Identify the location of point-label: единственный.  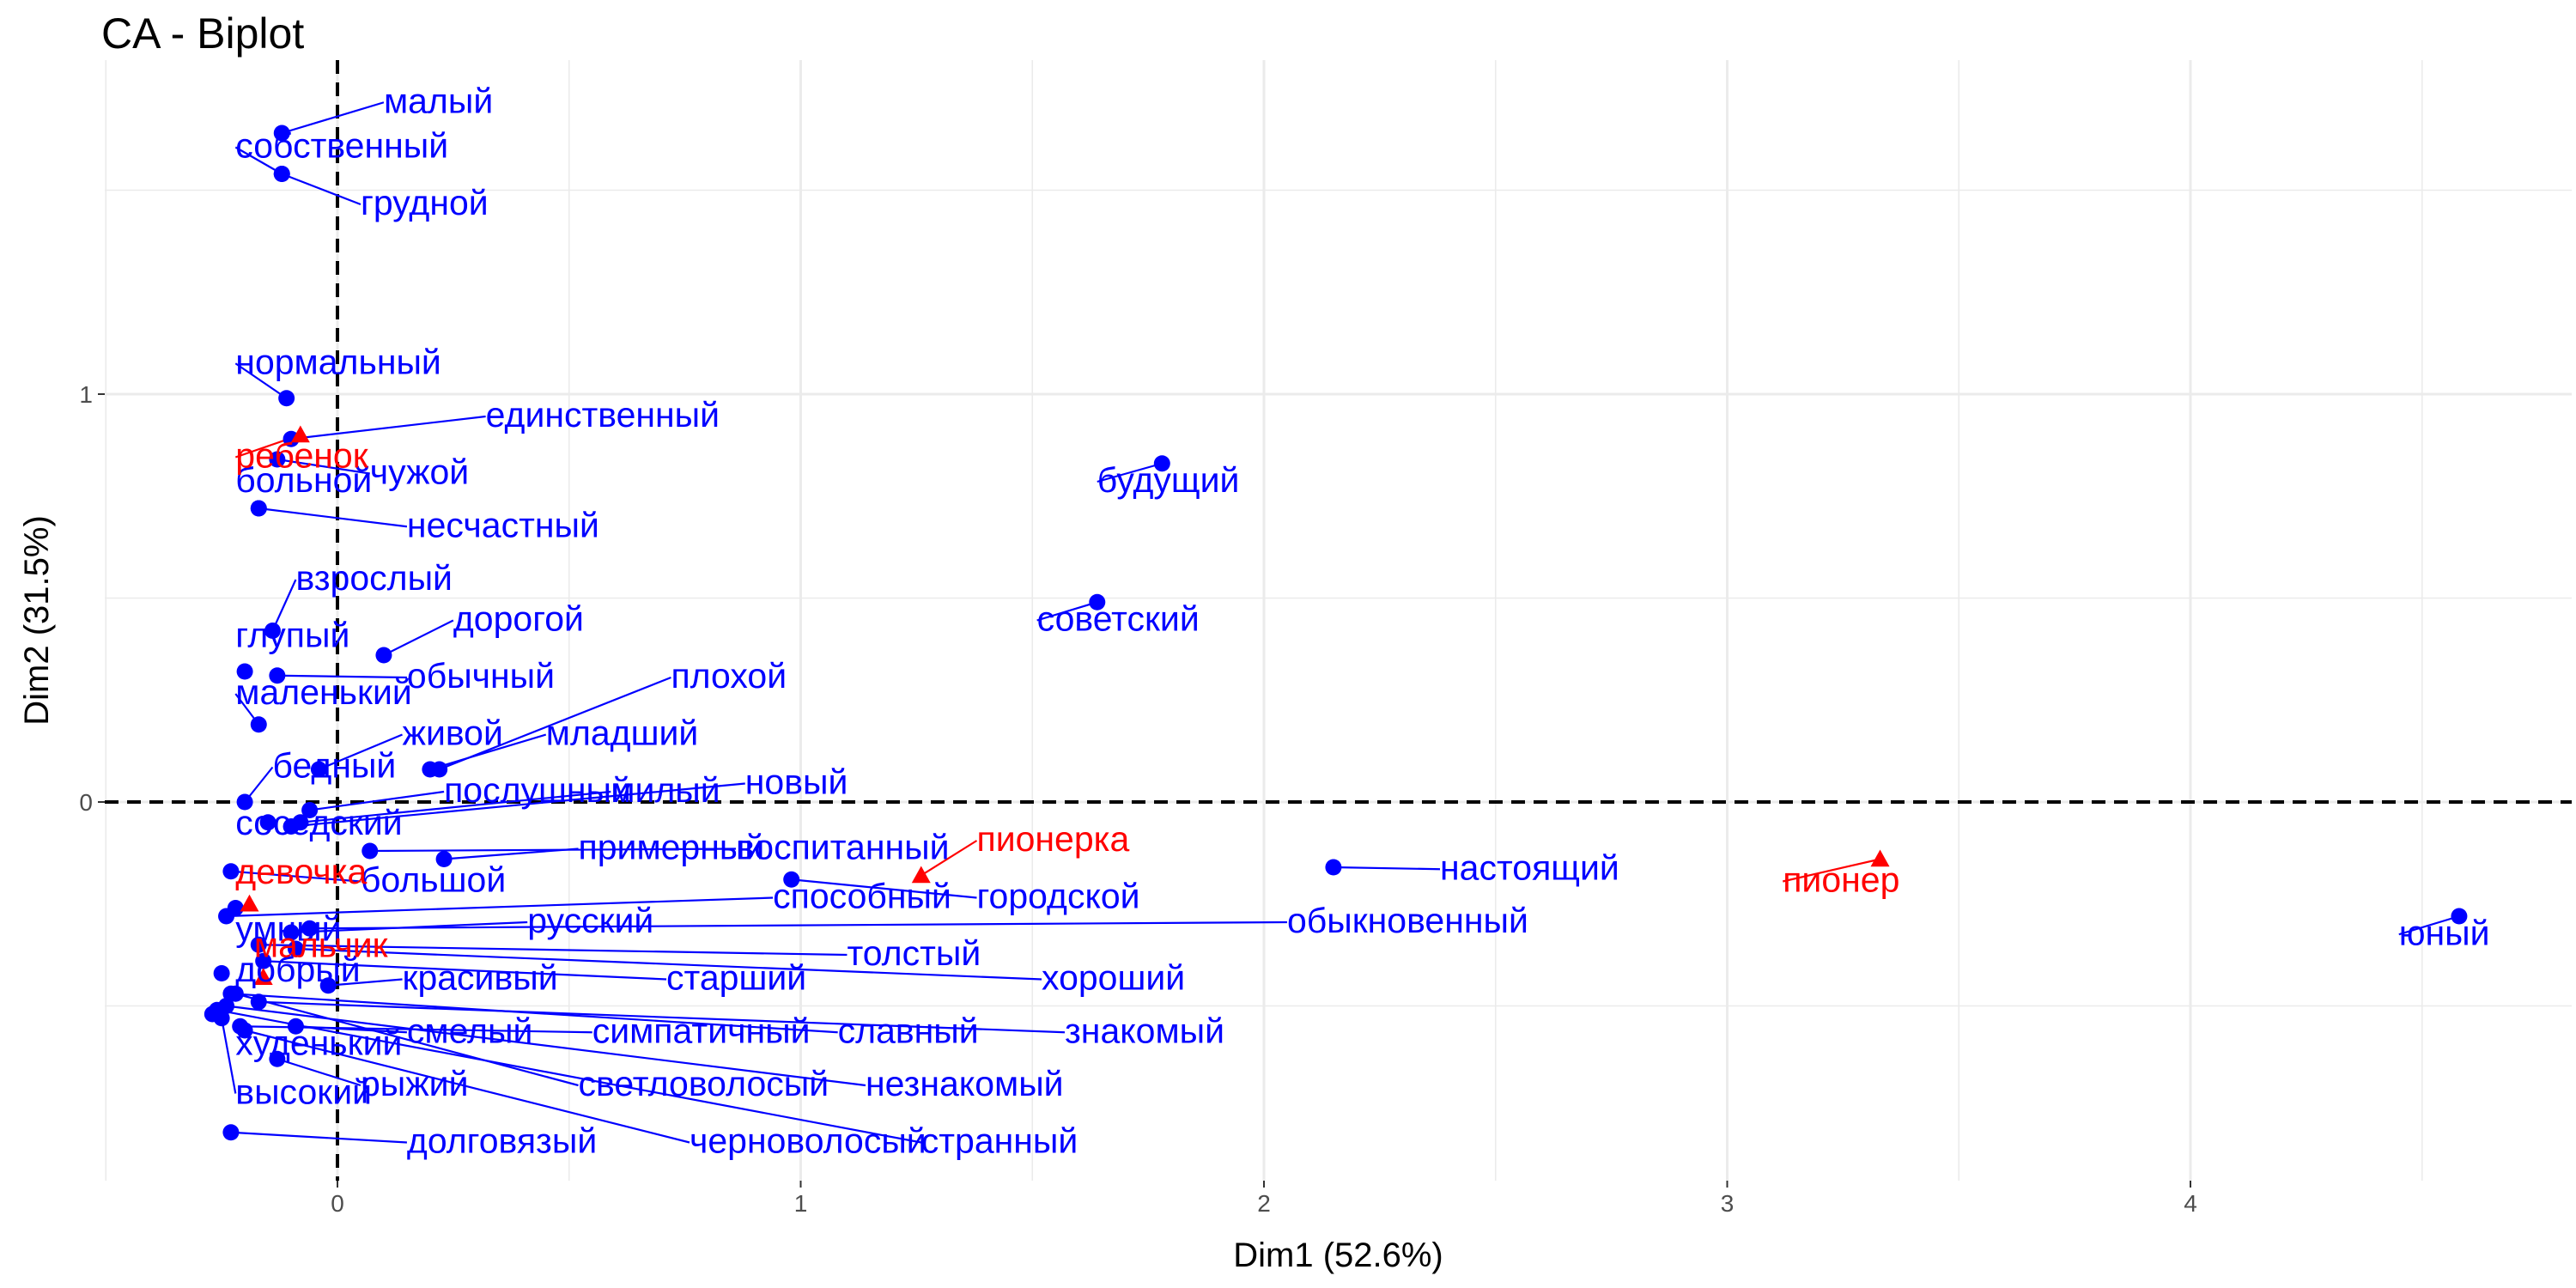
(603, 414).